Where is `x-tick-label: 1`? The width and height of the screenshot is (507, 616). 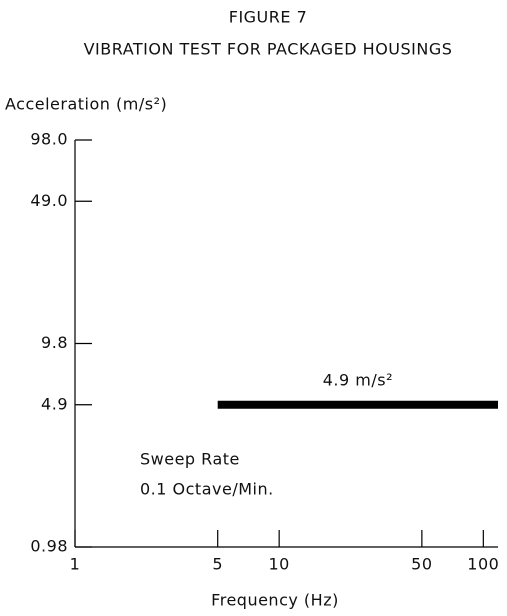 x-tick-label: 1 is located at coordinates (75, 564).